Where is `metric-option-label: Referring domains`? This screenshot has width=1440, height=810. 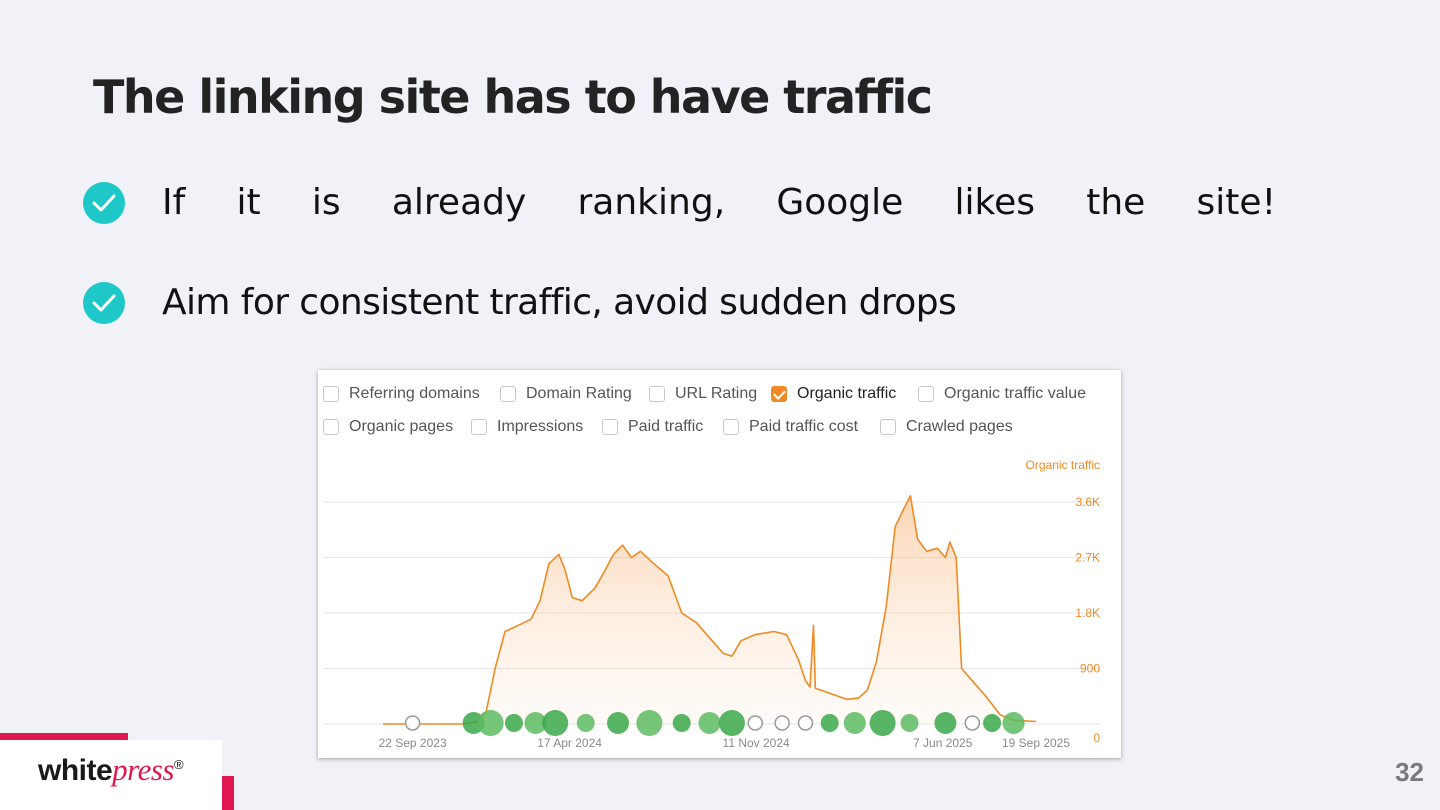
metric-option-label: Referring domains is located at coordinates (414, 393).